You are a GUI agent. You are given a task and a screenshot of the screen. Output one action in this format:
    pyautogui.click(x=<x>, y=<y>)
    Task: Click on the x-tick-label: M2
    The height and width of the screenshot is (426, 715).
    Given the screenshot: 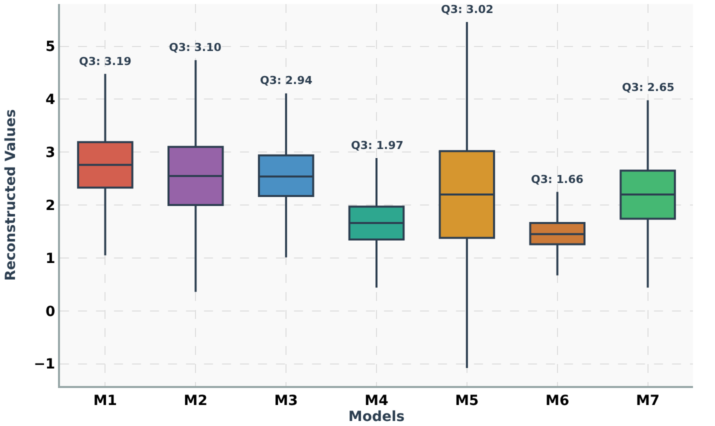 What is the action you would take?
    pyautogui.click(x=196, y=400)
    